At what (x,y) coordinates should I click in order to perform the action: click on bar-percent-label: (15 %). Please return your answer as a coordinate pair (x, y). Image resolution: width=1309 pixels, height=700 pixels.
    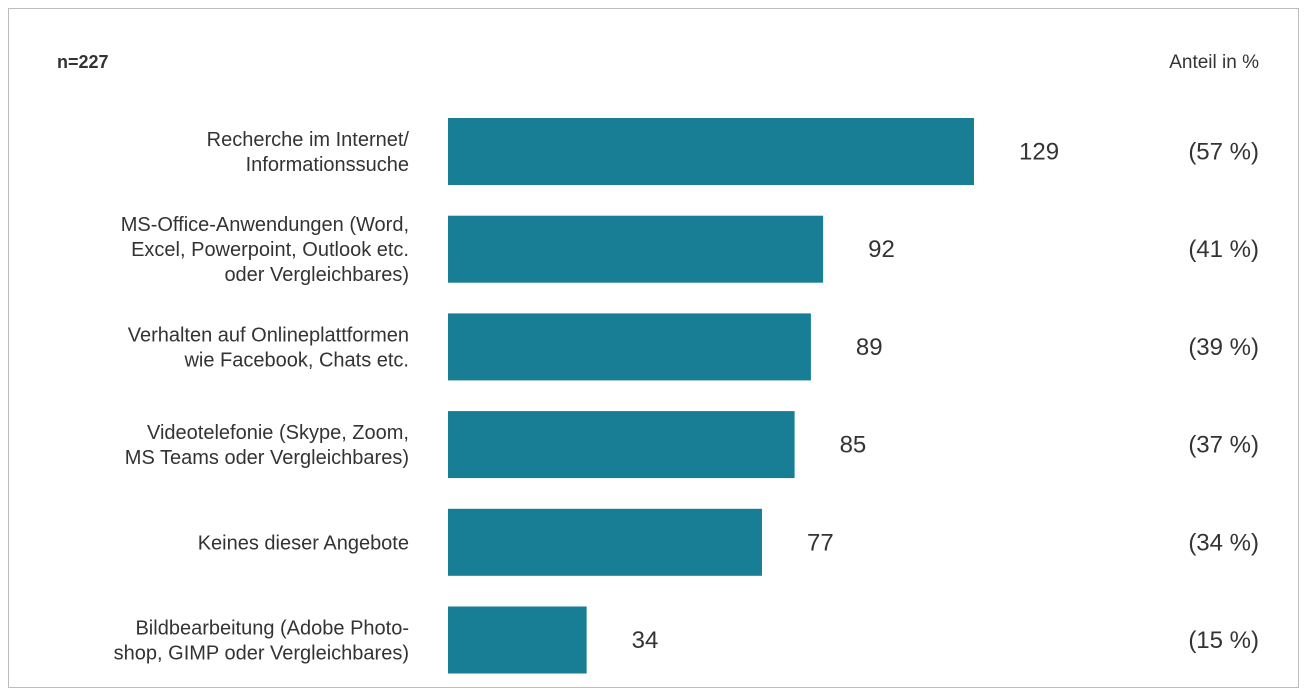
    Looking at the image, I should click on (1223, 640).